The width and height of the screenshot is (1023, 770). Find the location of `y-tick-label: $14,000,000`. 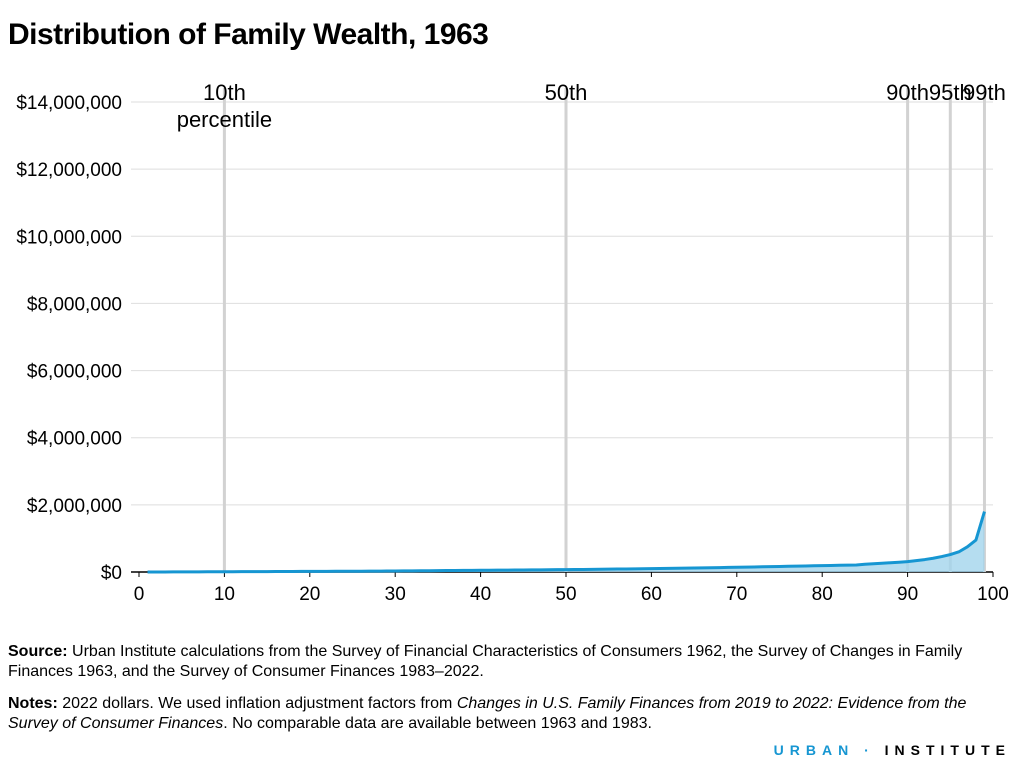

y-tick-label: $14,000,000 is located at coordinates (69, 103).